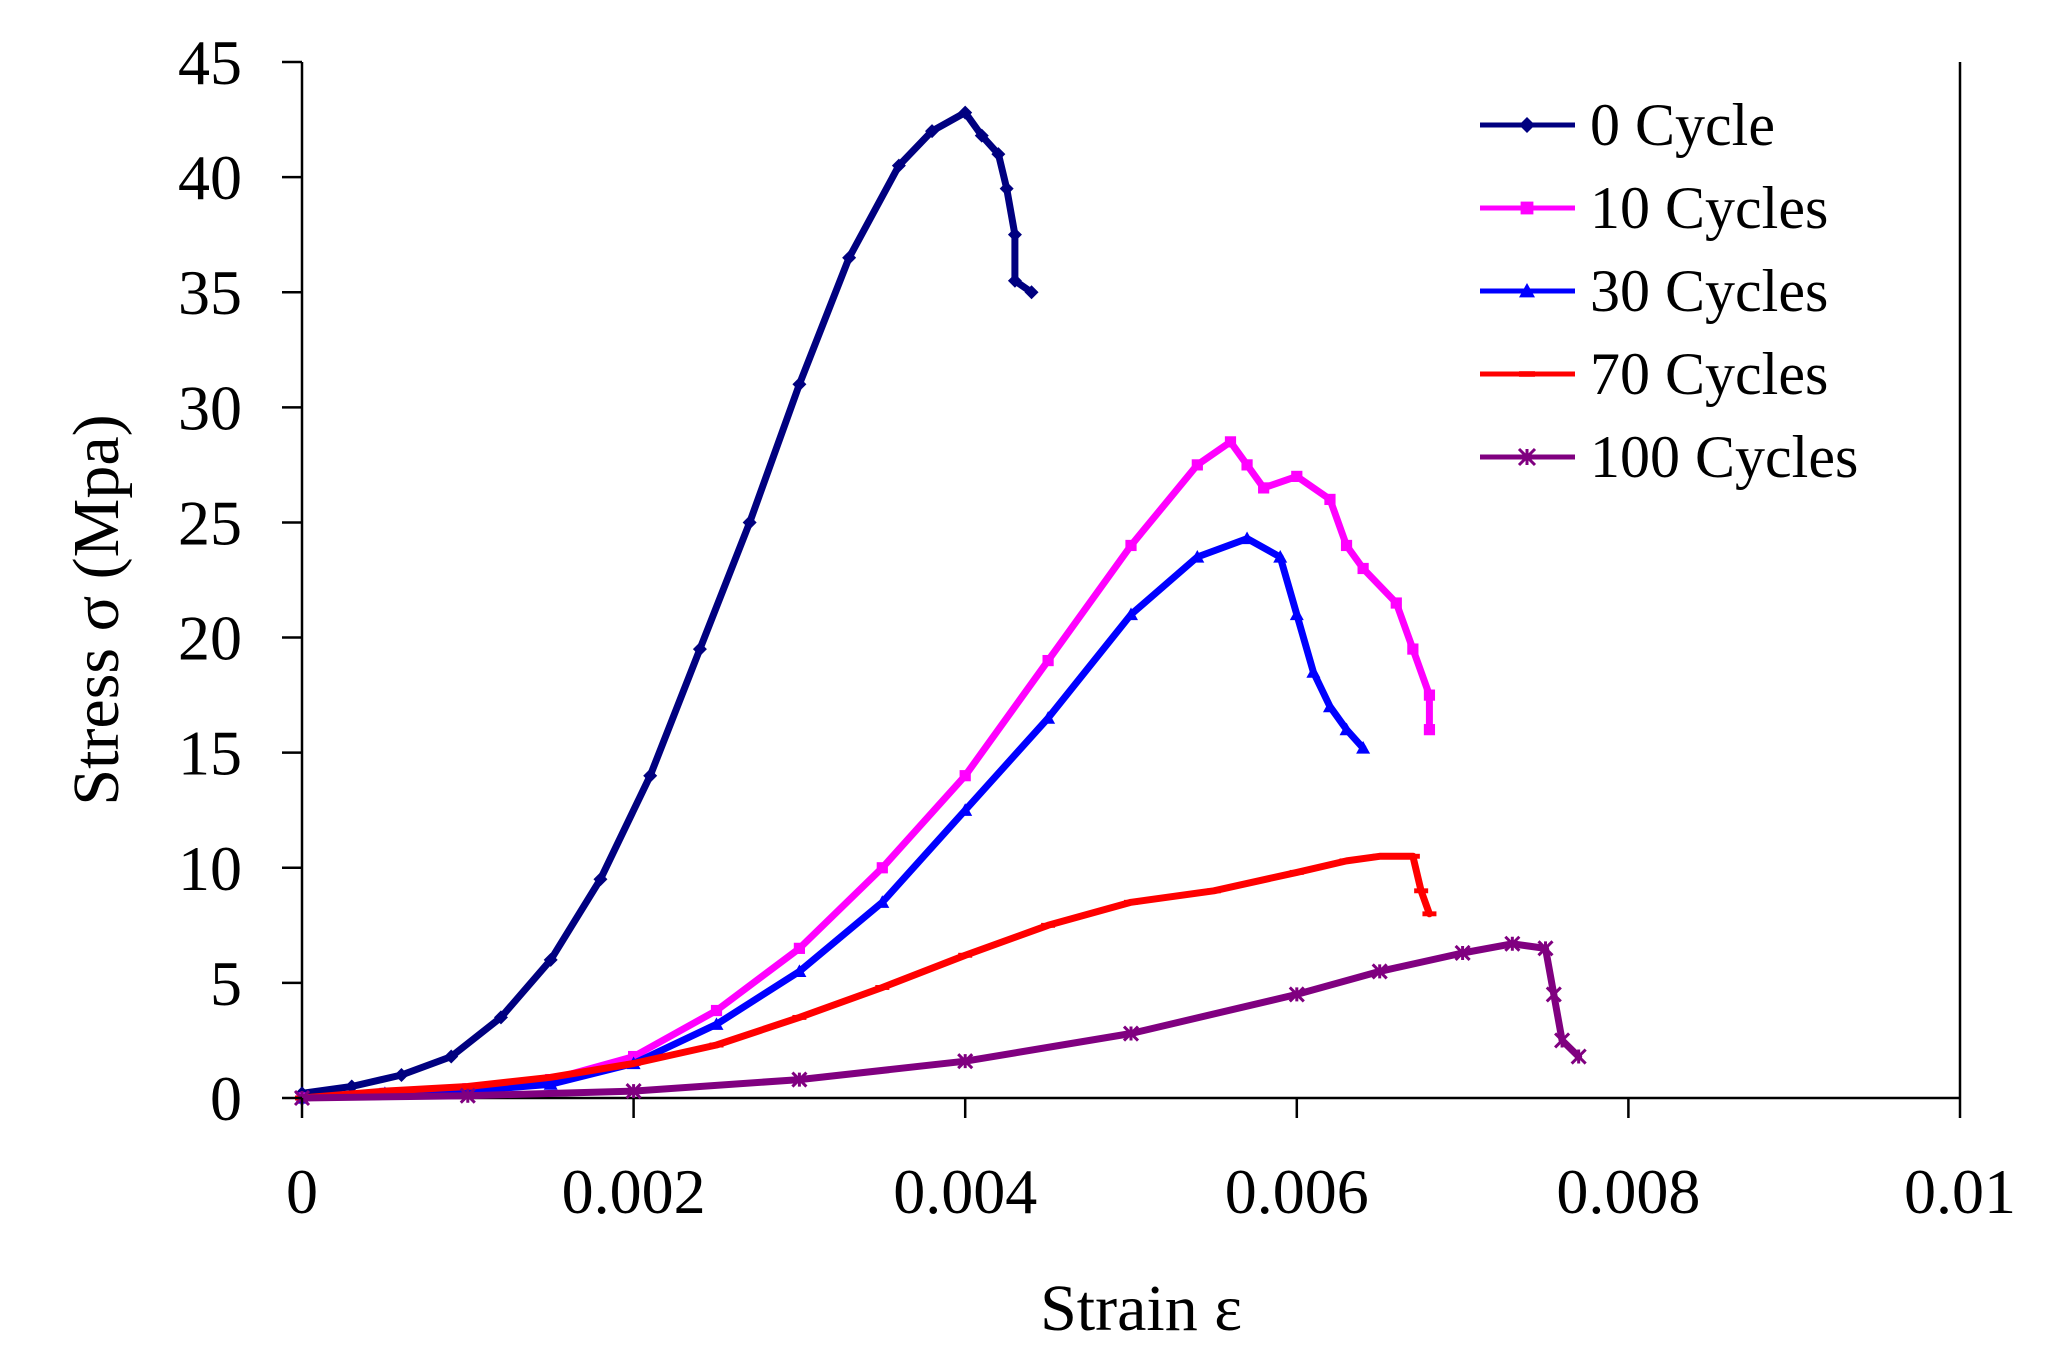 This screenshot has width=2051, height=1359. Describe the element at coordinates (240, 580) in the screenshot. I see `y-axis-ticks: 0 5 10 15 20 25 30 35 40 45` at that location.